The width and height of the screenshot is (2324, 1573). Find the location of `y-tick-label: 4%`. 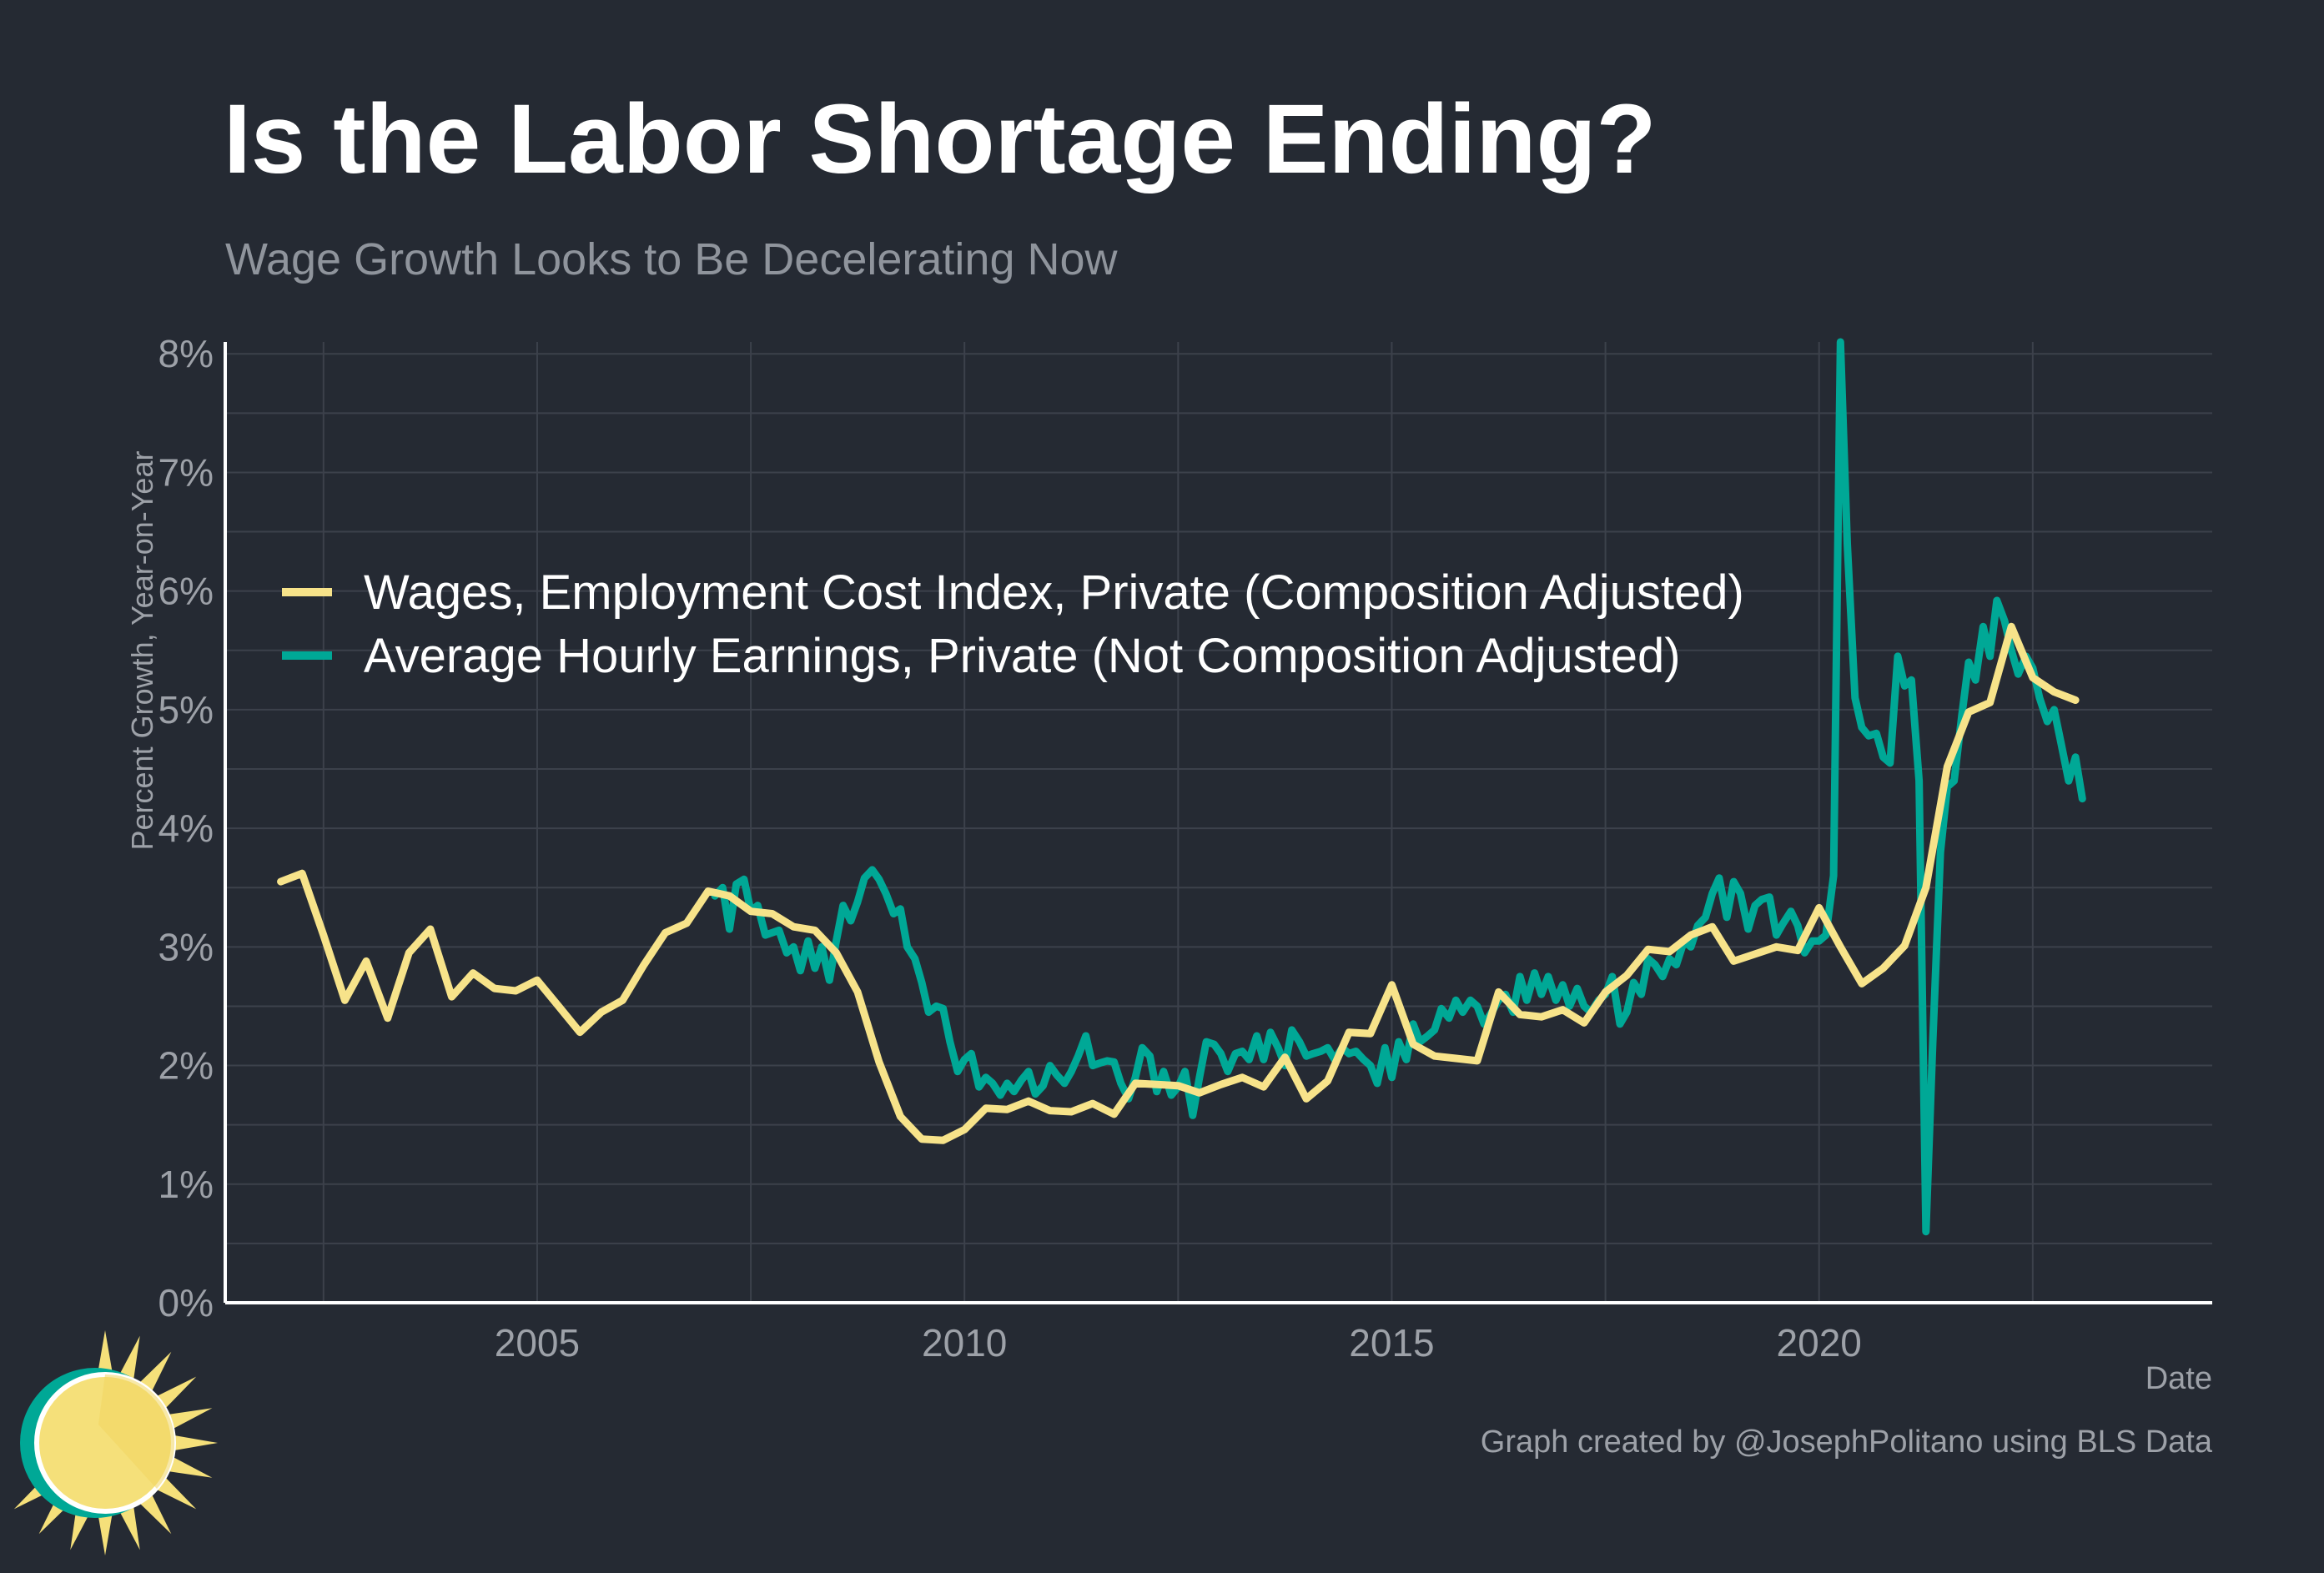

y-tick-label: 4% is located at coordinates (186, 828).